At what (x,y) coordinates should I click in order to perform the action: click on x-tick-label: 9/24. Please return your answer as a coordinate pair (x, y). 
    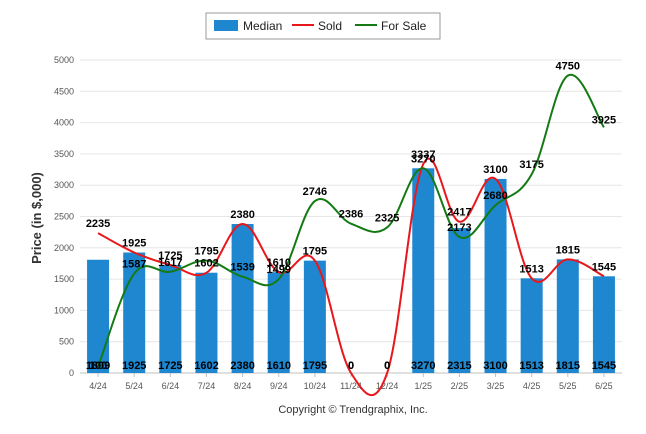
    Looking at the image, I should click on (279, 386).